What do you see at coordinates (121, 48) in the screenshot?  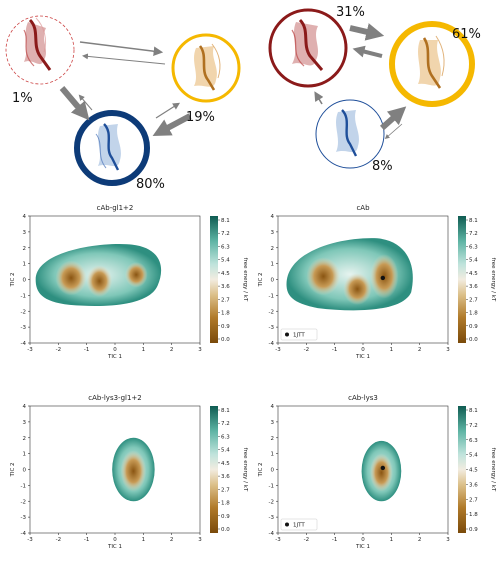 I see `arrow-red-to-yellow` at bounding box center [121, 48].